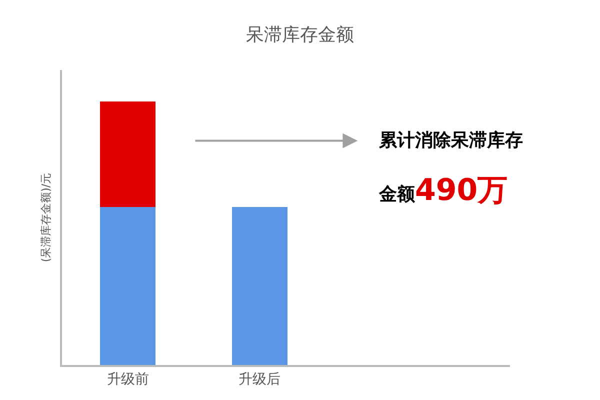 This screenshot has height=400, width=600. I want to click on chart-title: 呆滞库存金额, so click(300, 35).